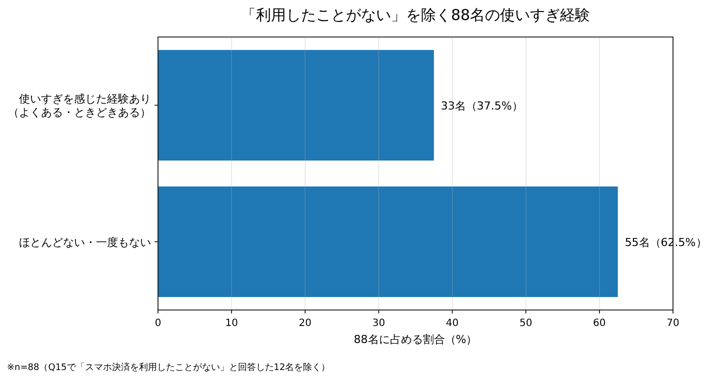 Image resolution: width=708 pixels, height=378 pixels. I want to click on x-tick-label: 60, so click(599, 323).